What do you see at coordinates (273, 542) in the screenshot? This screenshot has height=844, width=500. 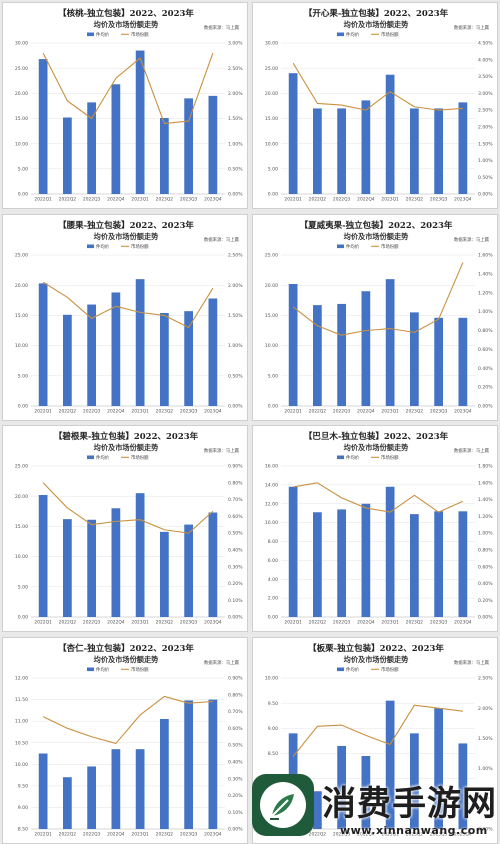 I see `y-tick-label: 8.00` at bounding box center [273, 542].